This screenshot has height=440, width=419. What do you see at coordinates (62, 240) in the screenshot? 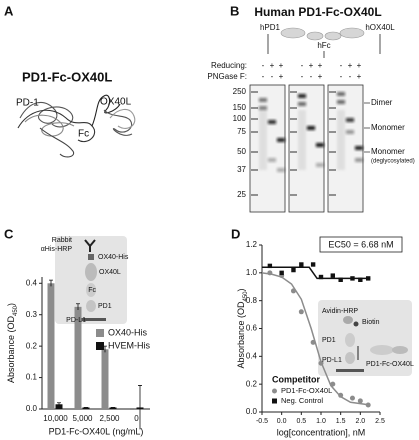
I see `diagram-label: Rabbit` at bounding box center [62, 240].